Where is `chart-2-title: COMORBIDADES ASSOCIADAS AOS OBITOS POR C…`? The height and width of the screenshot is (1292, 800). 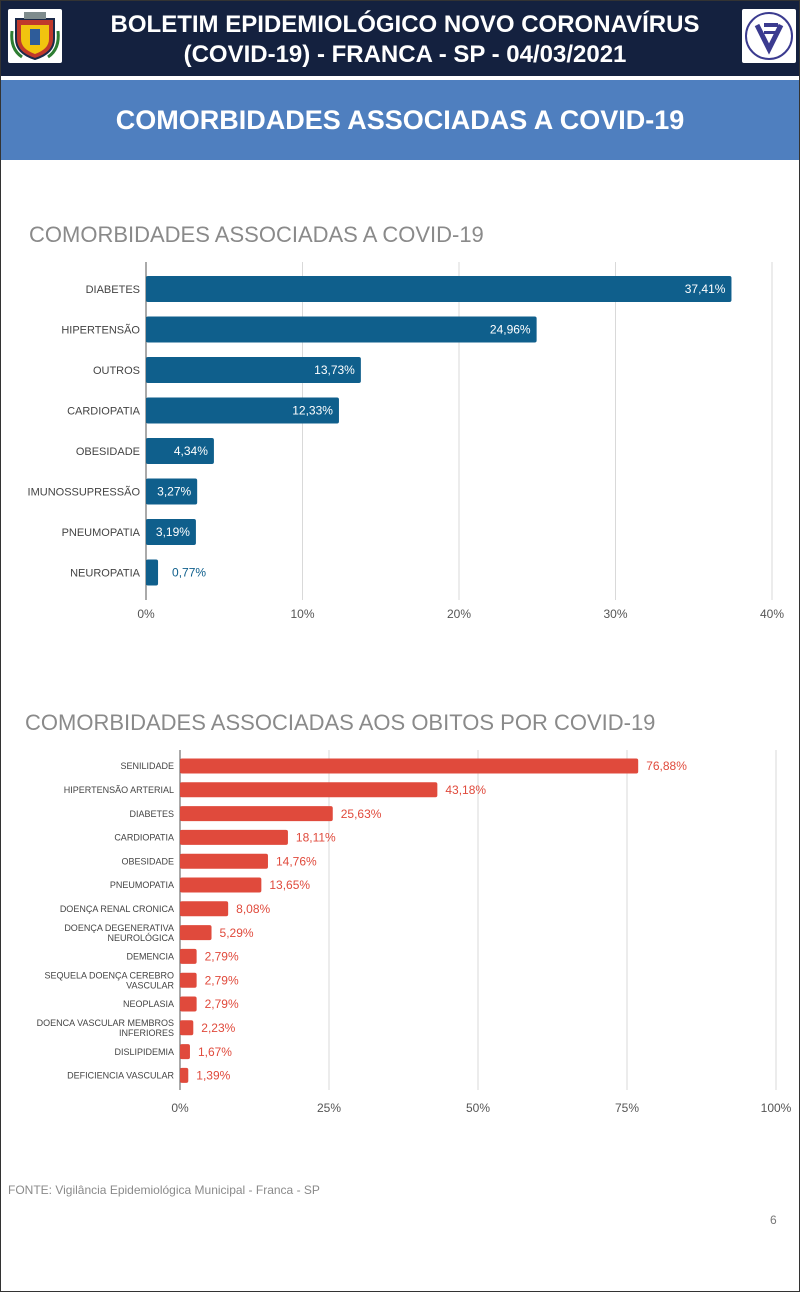 chart-2-title: COMORBIDADES ASSOCIADAS AOS OBITOS POR C… is located at coordinates (340, 722).